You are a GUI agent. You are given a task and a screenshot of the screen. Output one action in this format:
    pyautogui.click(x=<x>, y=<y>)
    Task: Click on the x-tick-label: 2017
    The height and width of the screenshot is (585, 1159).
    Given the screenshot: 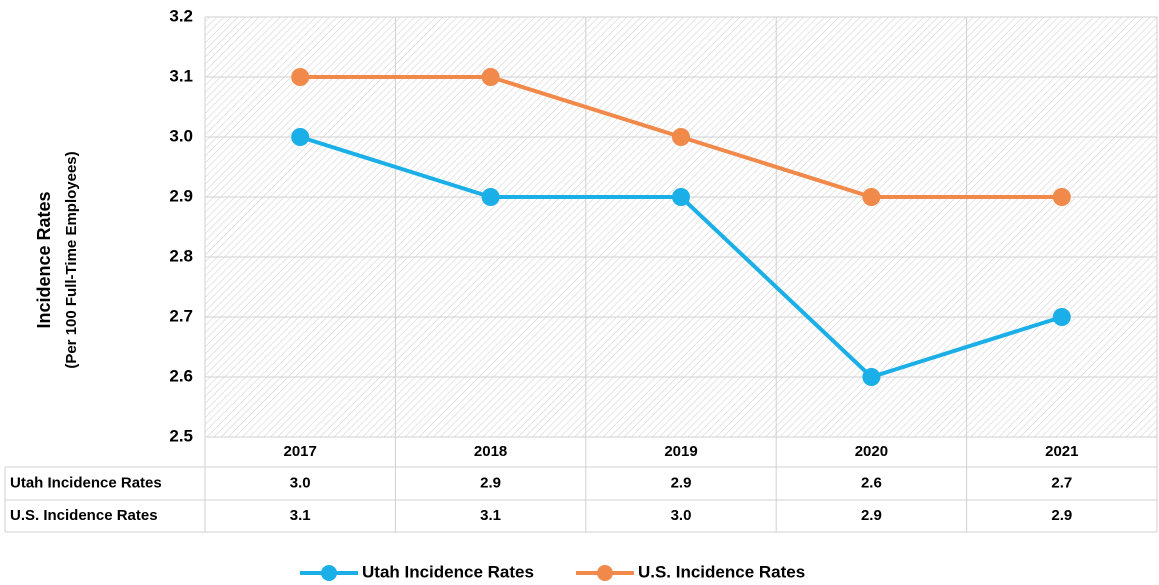 What is the action you would take?
    pyautogui.click(x=300, y=451)
    